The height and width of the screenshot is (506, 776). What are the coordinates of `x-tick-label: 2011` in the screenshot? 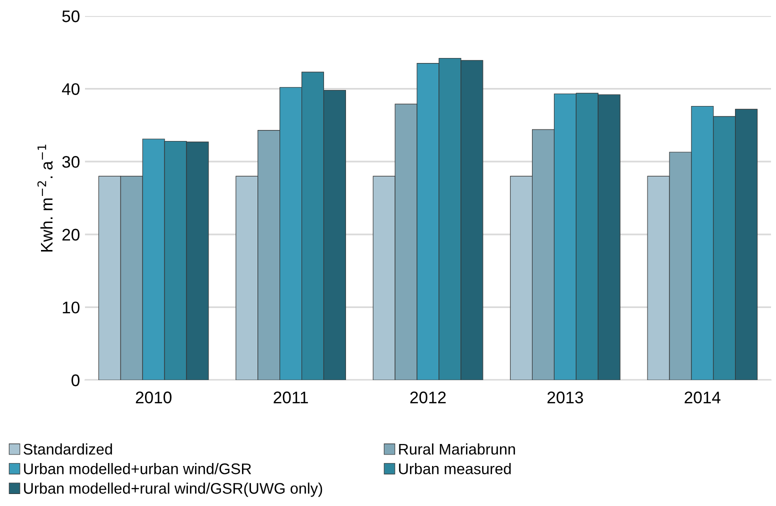 It's located at (291, 398).